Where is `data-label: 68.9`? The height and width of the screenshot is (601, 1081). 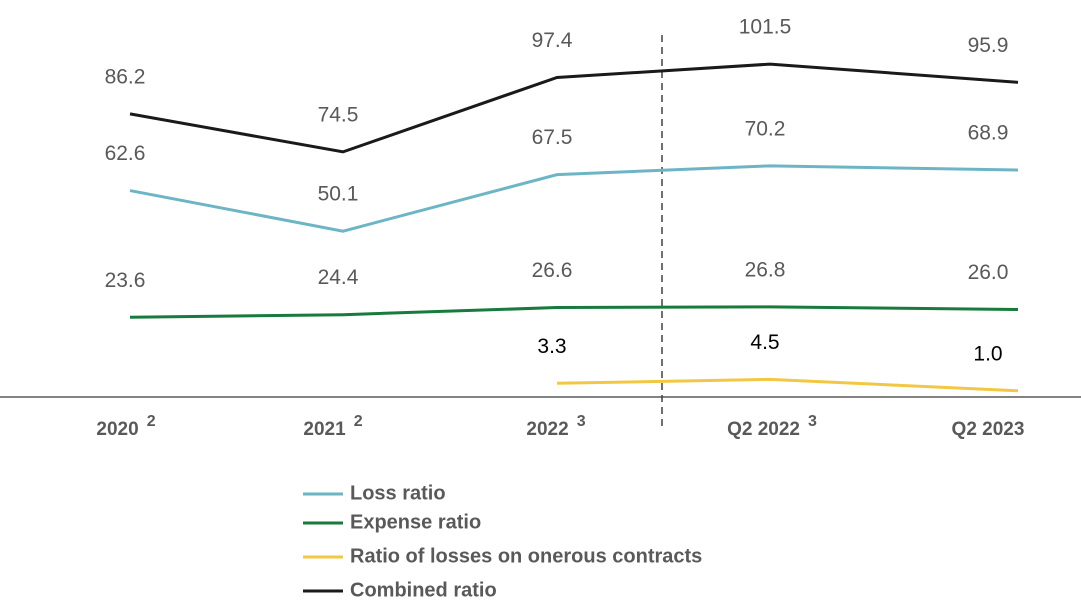 data-label: 68.9 is located at coordinates (988, 133).